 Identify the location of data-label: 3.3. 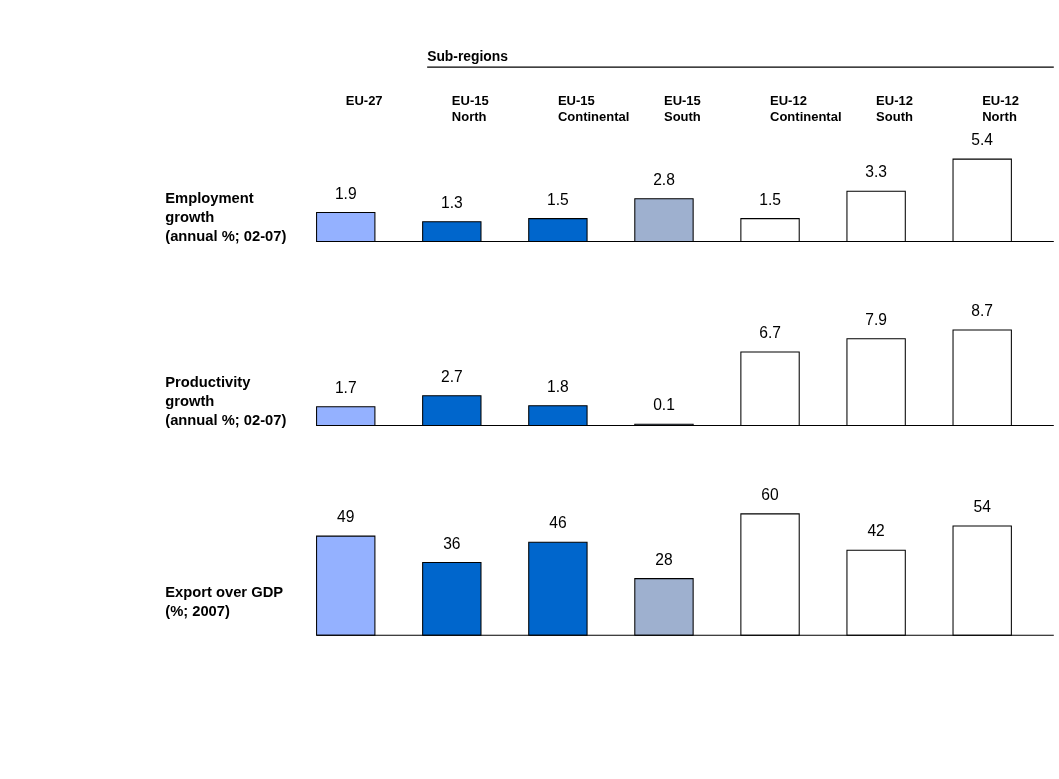
(876, 172).